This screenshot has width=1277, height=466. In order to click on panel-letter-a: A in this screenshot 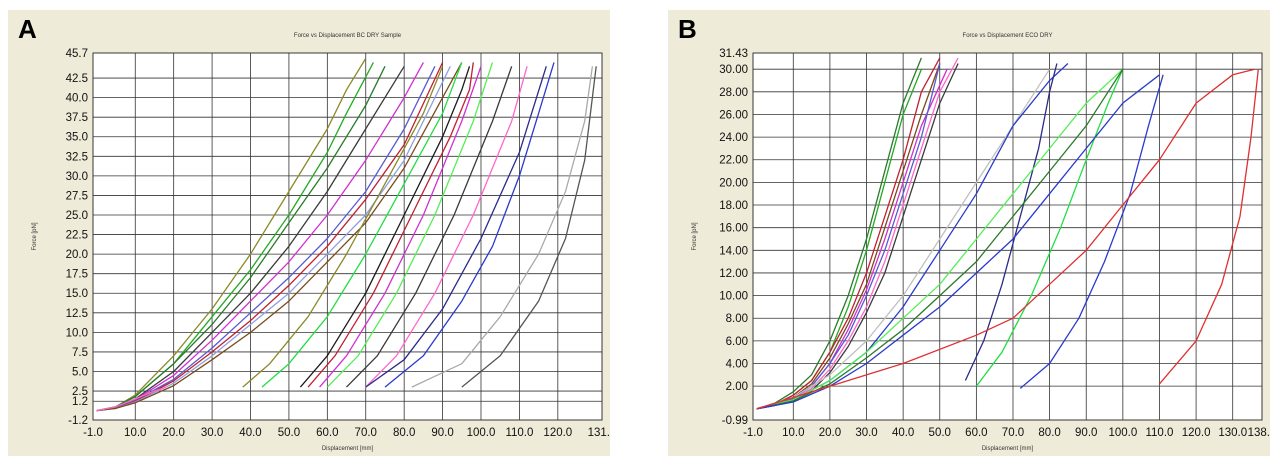, I will do `click(27, 29)`.